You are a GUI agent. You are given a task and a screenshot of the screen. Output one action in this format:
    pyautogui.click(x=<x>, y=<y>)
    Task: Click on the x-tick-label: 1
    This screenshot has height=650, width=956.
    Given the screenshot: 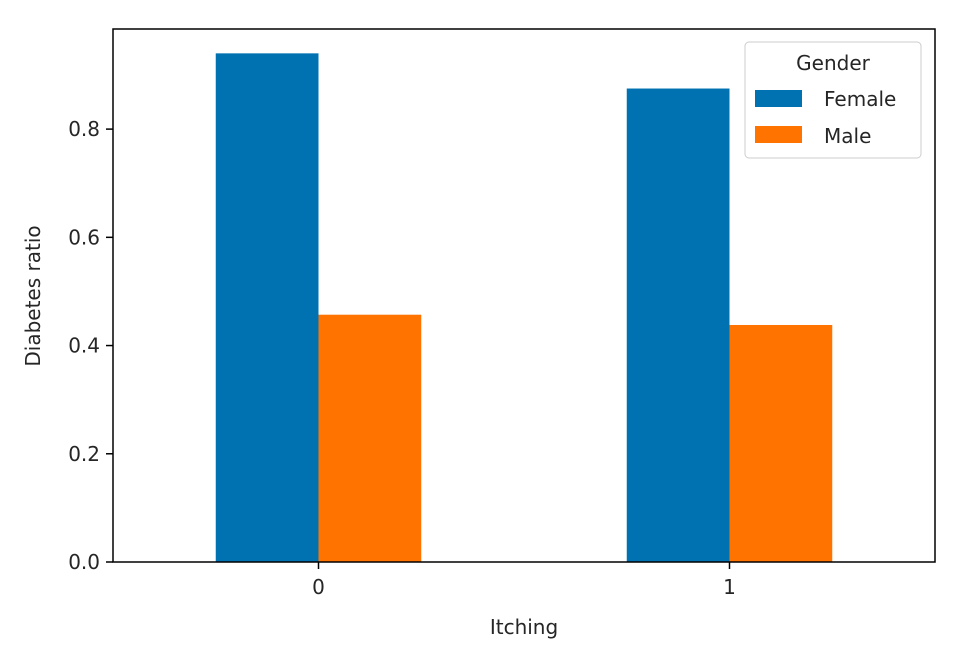 What is the action you would take?
    pyautogui.click(x=729, y=587)
    